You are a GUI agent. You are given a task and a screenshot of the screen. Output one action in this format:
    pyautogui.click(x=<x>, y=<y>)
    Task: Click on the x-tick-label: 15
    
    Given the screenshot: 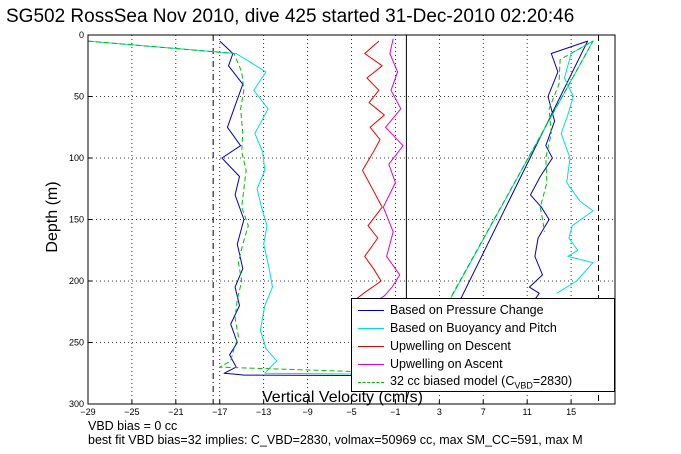 What is the action you would take?
    pyautogui.click(x=571, y=412)
    